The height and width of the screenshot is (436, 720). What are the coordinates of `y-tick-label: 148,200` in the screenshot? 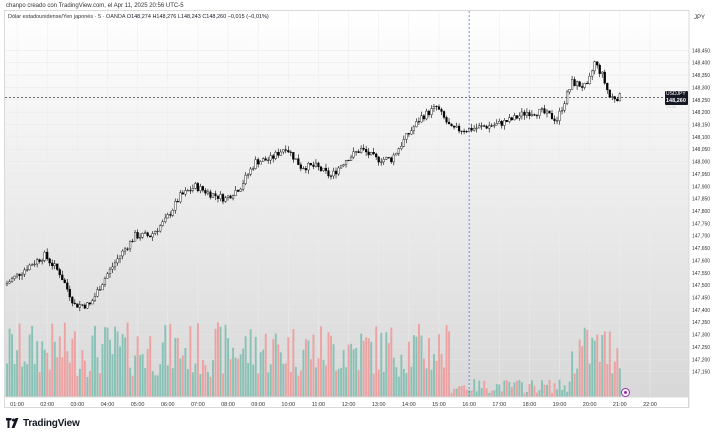 It's located at (701, 113).